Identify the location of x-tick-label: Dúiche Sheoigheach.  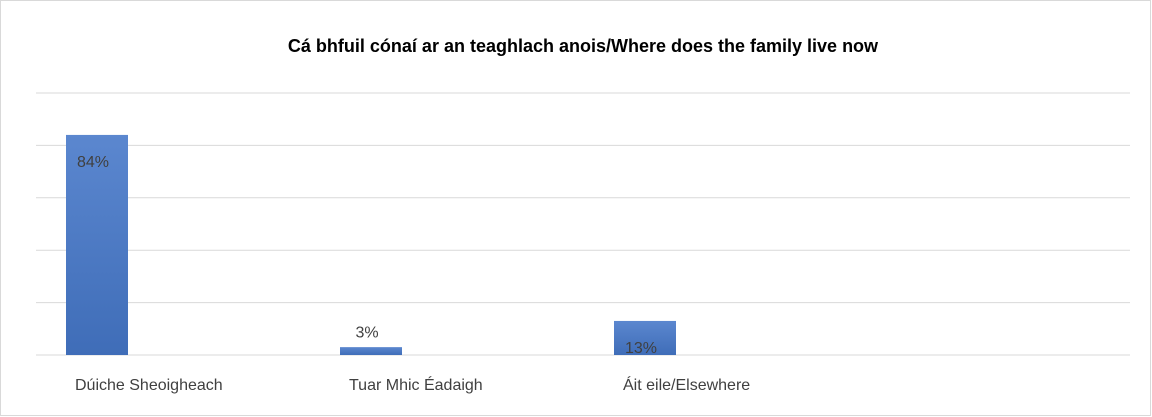
(149, 385).